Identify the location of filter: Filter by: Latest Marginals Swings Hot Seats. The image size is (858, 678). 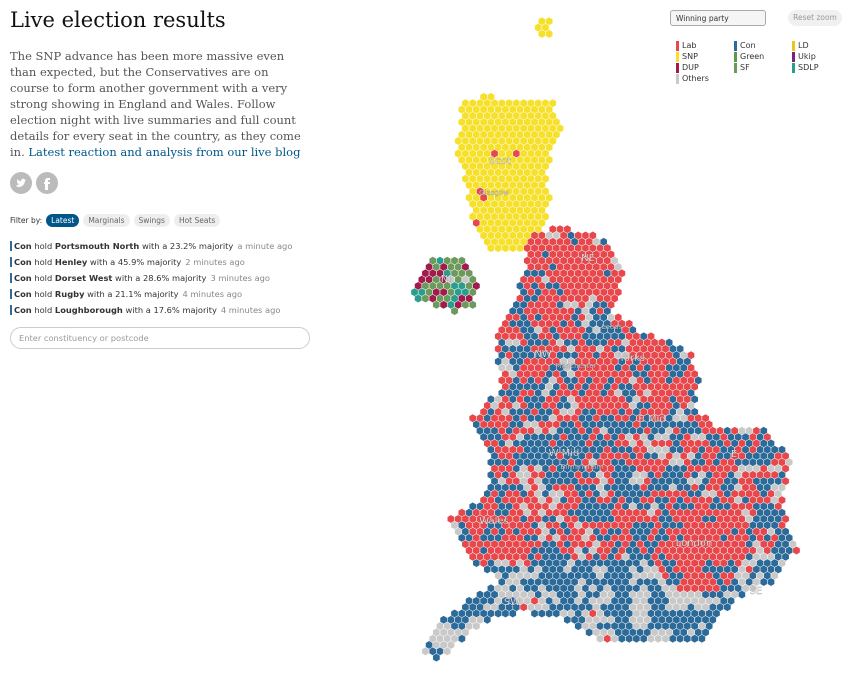
(160, 220).